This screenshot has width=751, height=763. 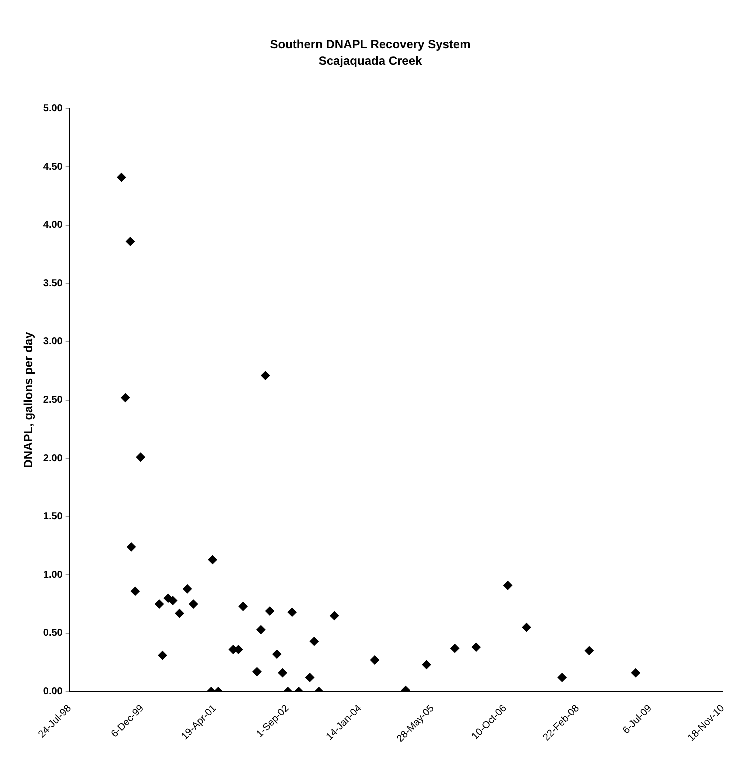 I want to click on y-tick-label: 1.50, so click(x=53, y=517).